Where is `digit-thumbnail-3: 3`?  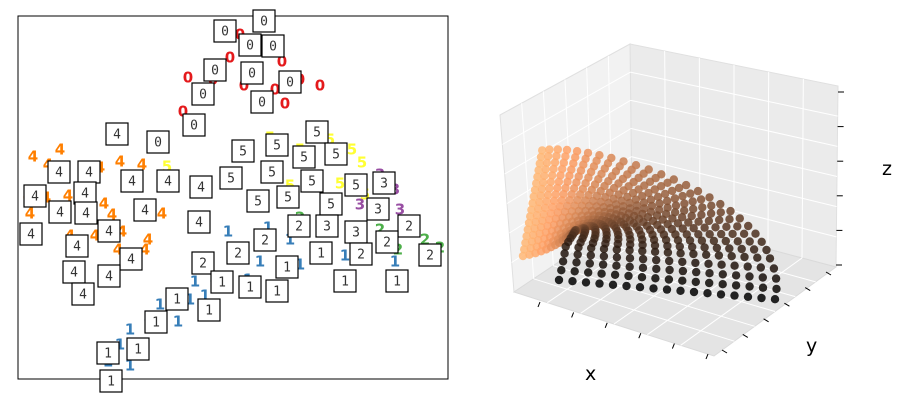 digit-thumbnail-3: 3 is located at coordinates (356, 232).